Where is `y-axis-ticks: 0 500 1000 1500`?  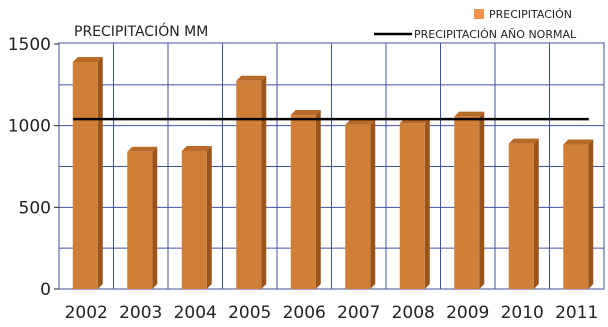
y-axis-ticks: 0 500 1000 1500 is located at coordinates (33, 167).